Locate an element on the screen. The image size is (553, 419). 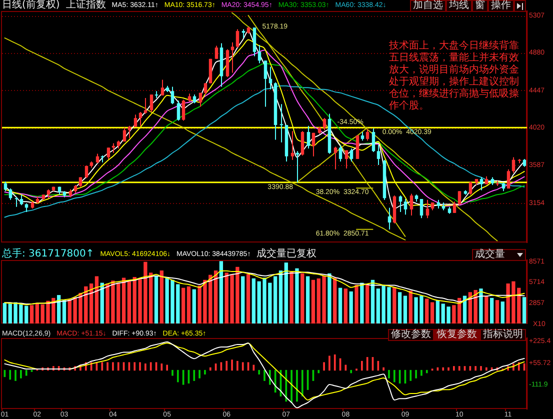
toolbar-button: 加自选 is located at coordinates (428, 6).